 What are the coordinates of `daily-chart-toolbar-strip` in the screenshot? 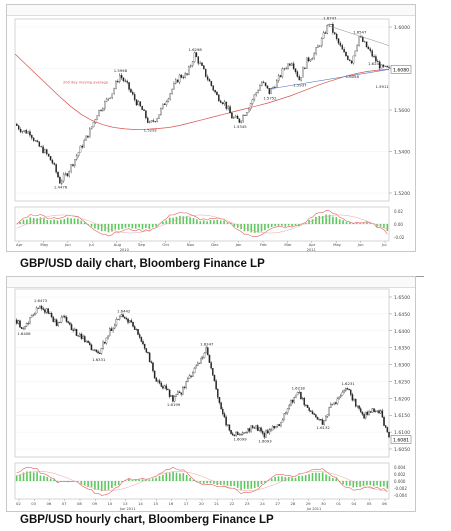 It's located at (211, 10).